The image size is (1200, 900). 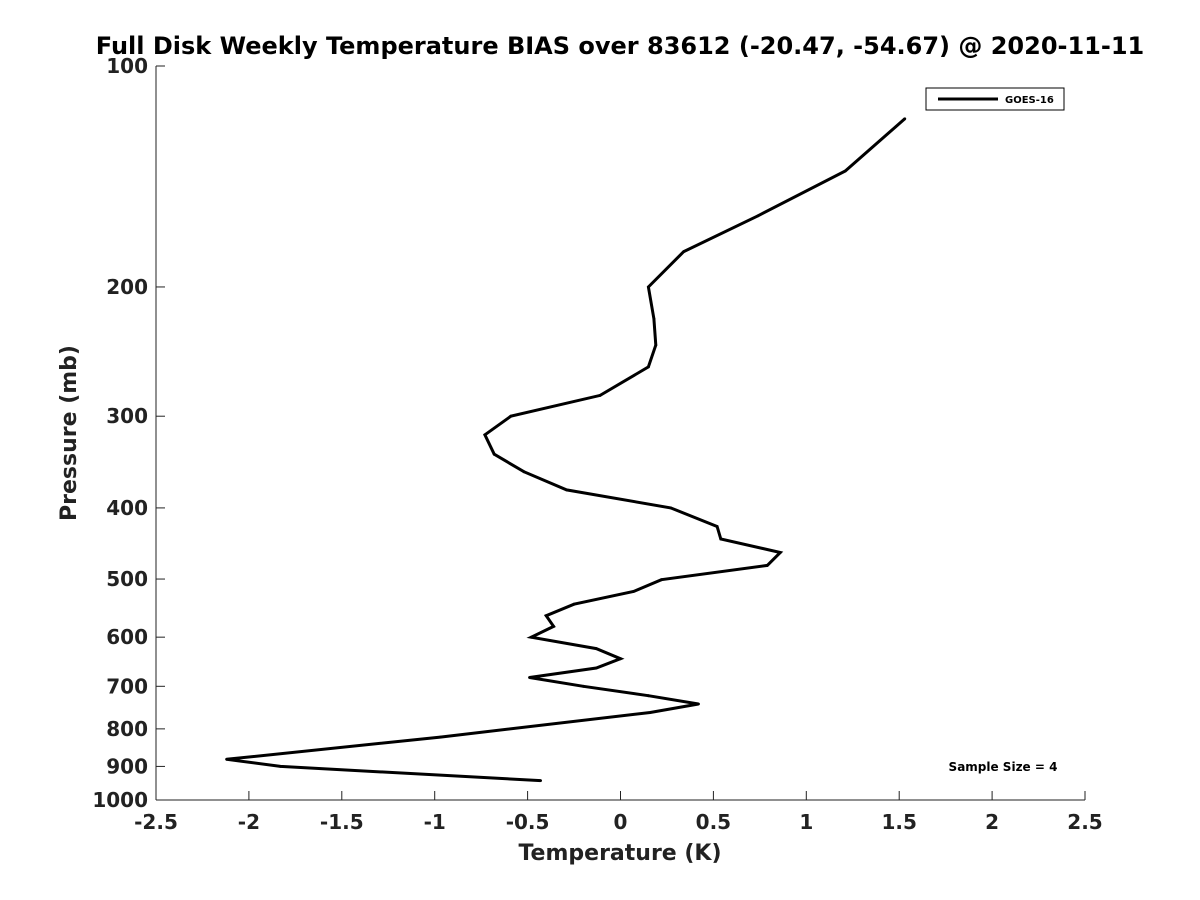 I want to click on x-axis-label: Temperature (K), so click(x=619, y=853).